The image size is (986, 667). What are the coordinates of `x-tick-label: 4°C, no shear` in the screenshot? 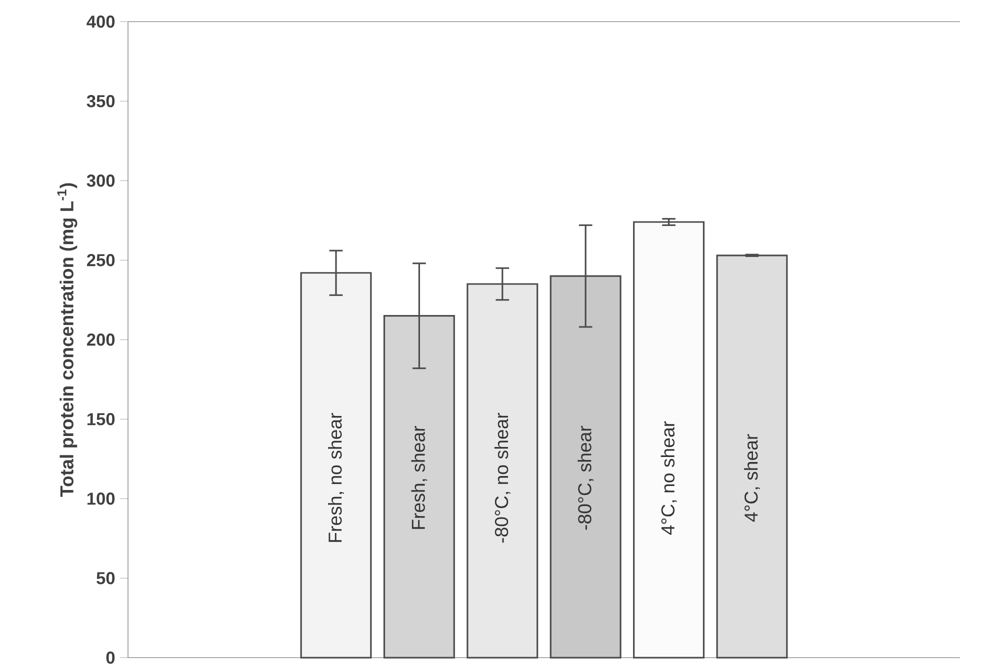 It's located at (668, 478).